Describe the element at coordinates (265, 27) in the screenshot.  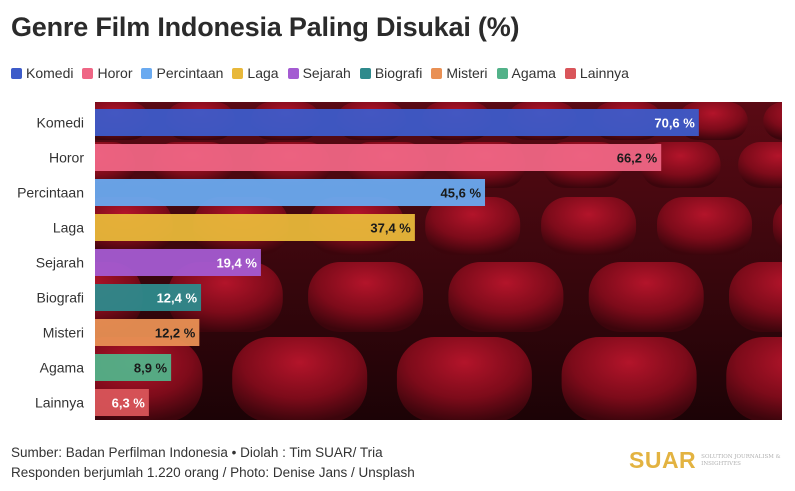
I see `chart-title: Genre Film Indonesia Paling Disukai (%)` at that location.